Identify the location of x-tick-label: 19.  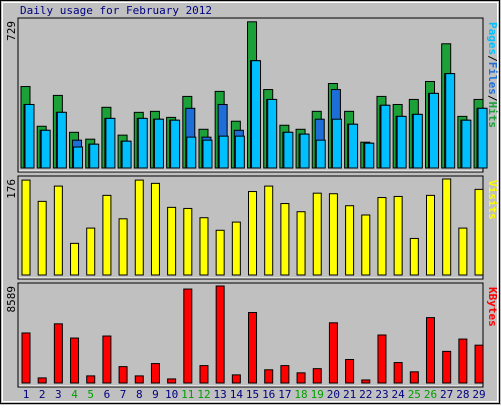
(317, 394).